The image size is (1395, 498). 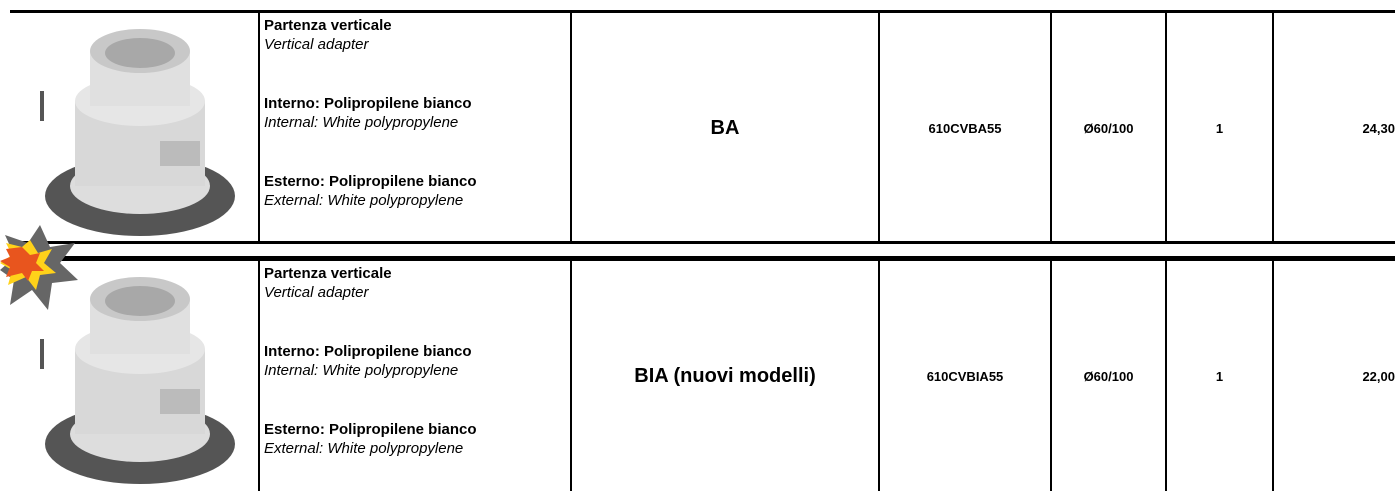 What do you see at coordinates (1333, 376) in the screenshot?
I see `price-cell: 22,00` at bounding box center [1333, 376].